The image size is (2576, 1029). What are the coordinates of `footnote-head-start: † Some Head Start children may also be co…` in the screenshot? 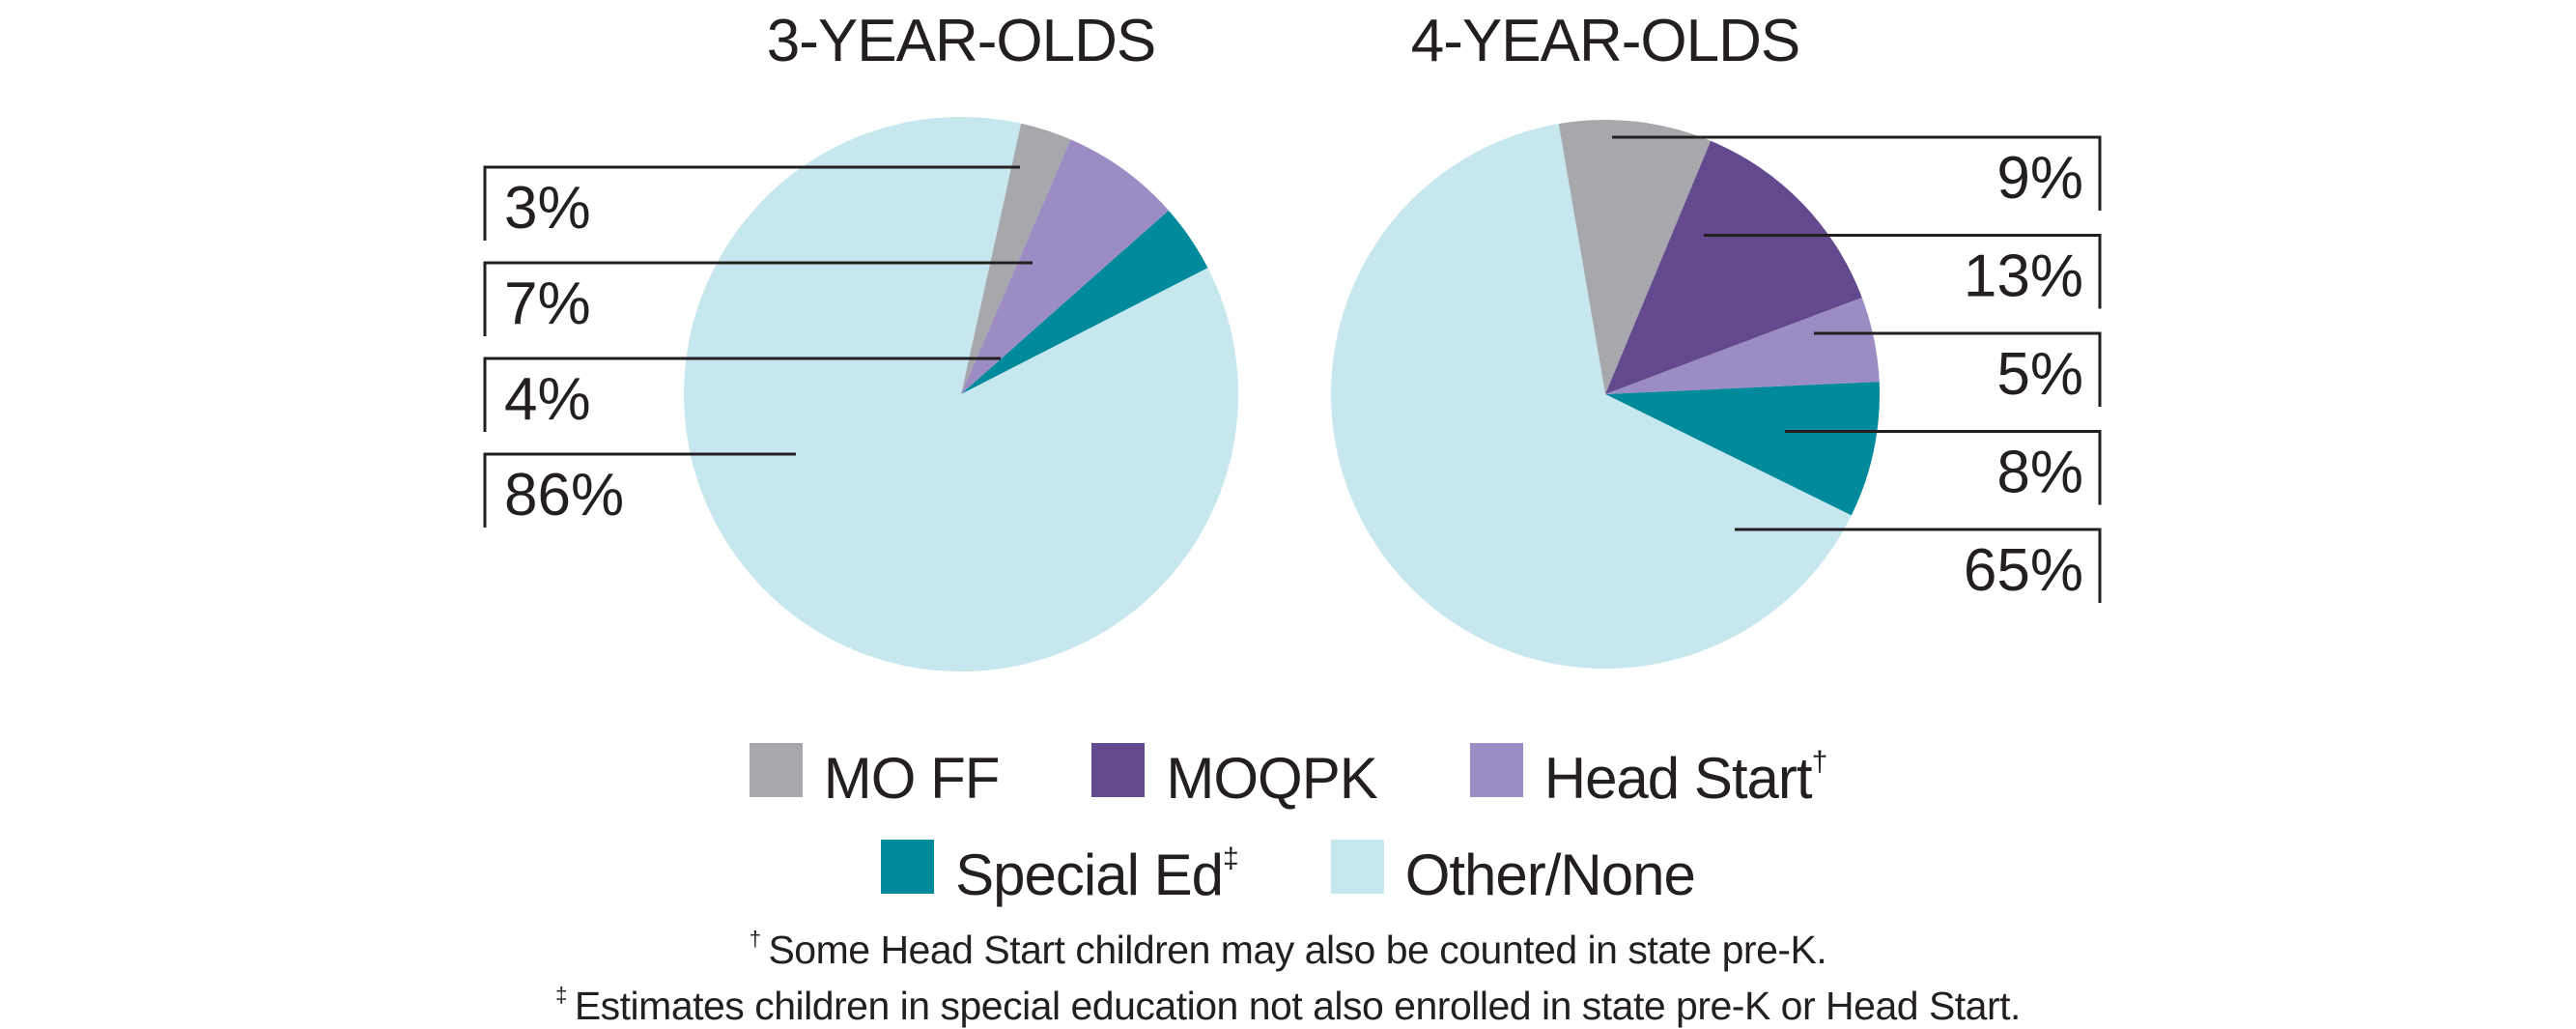 It's located at (1288, 950).